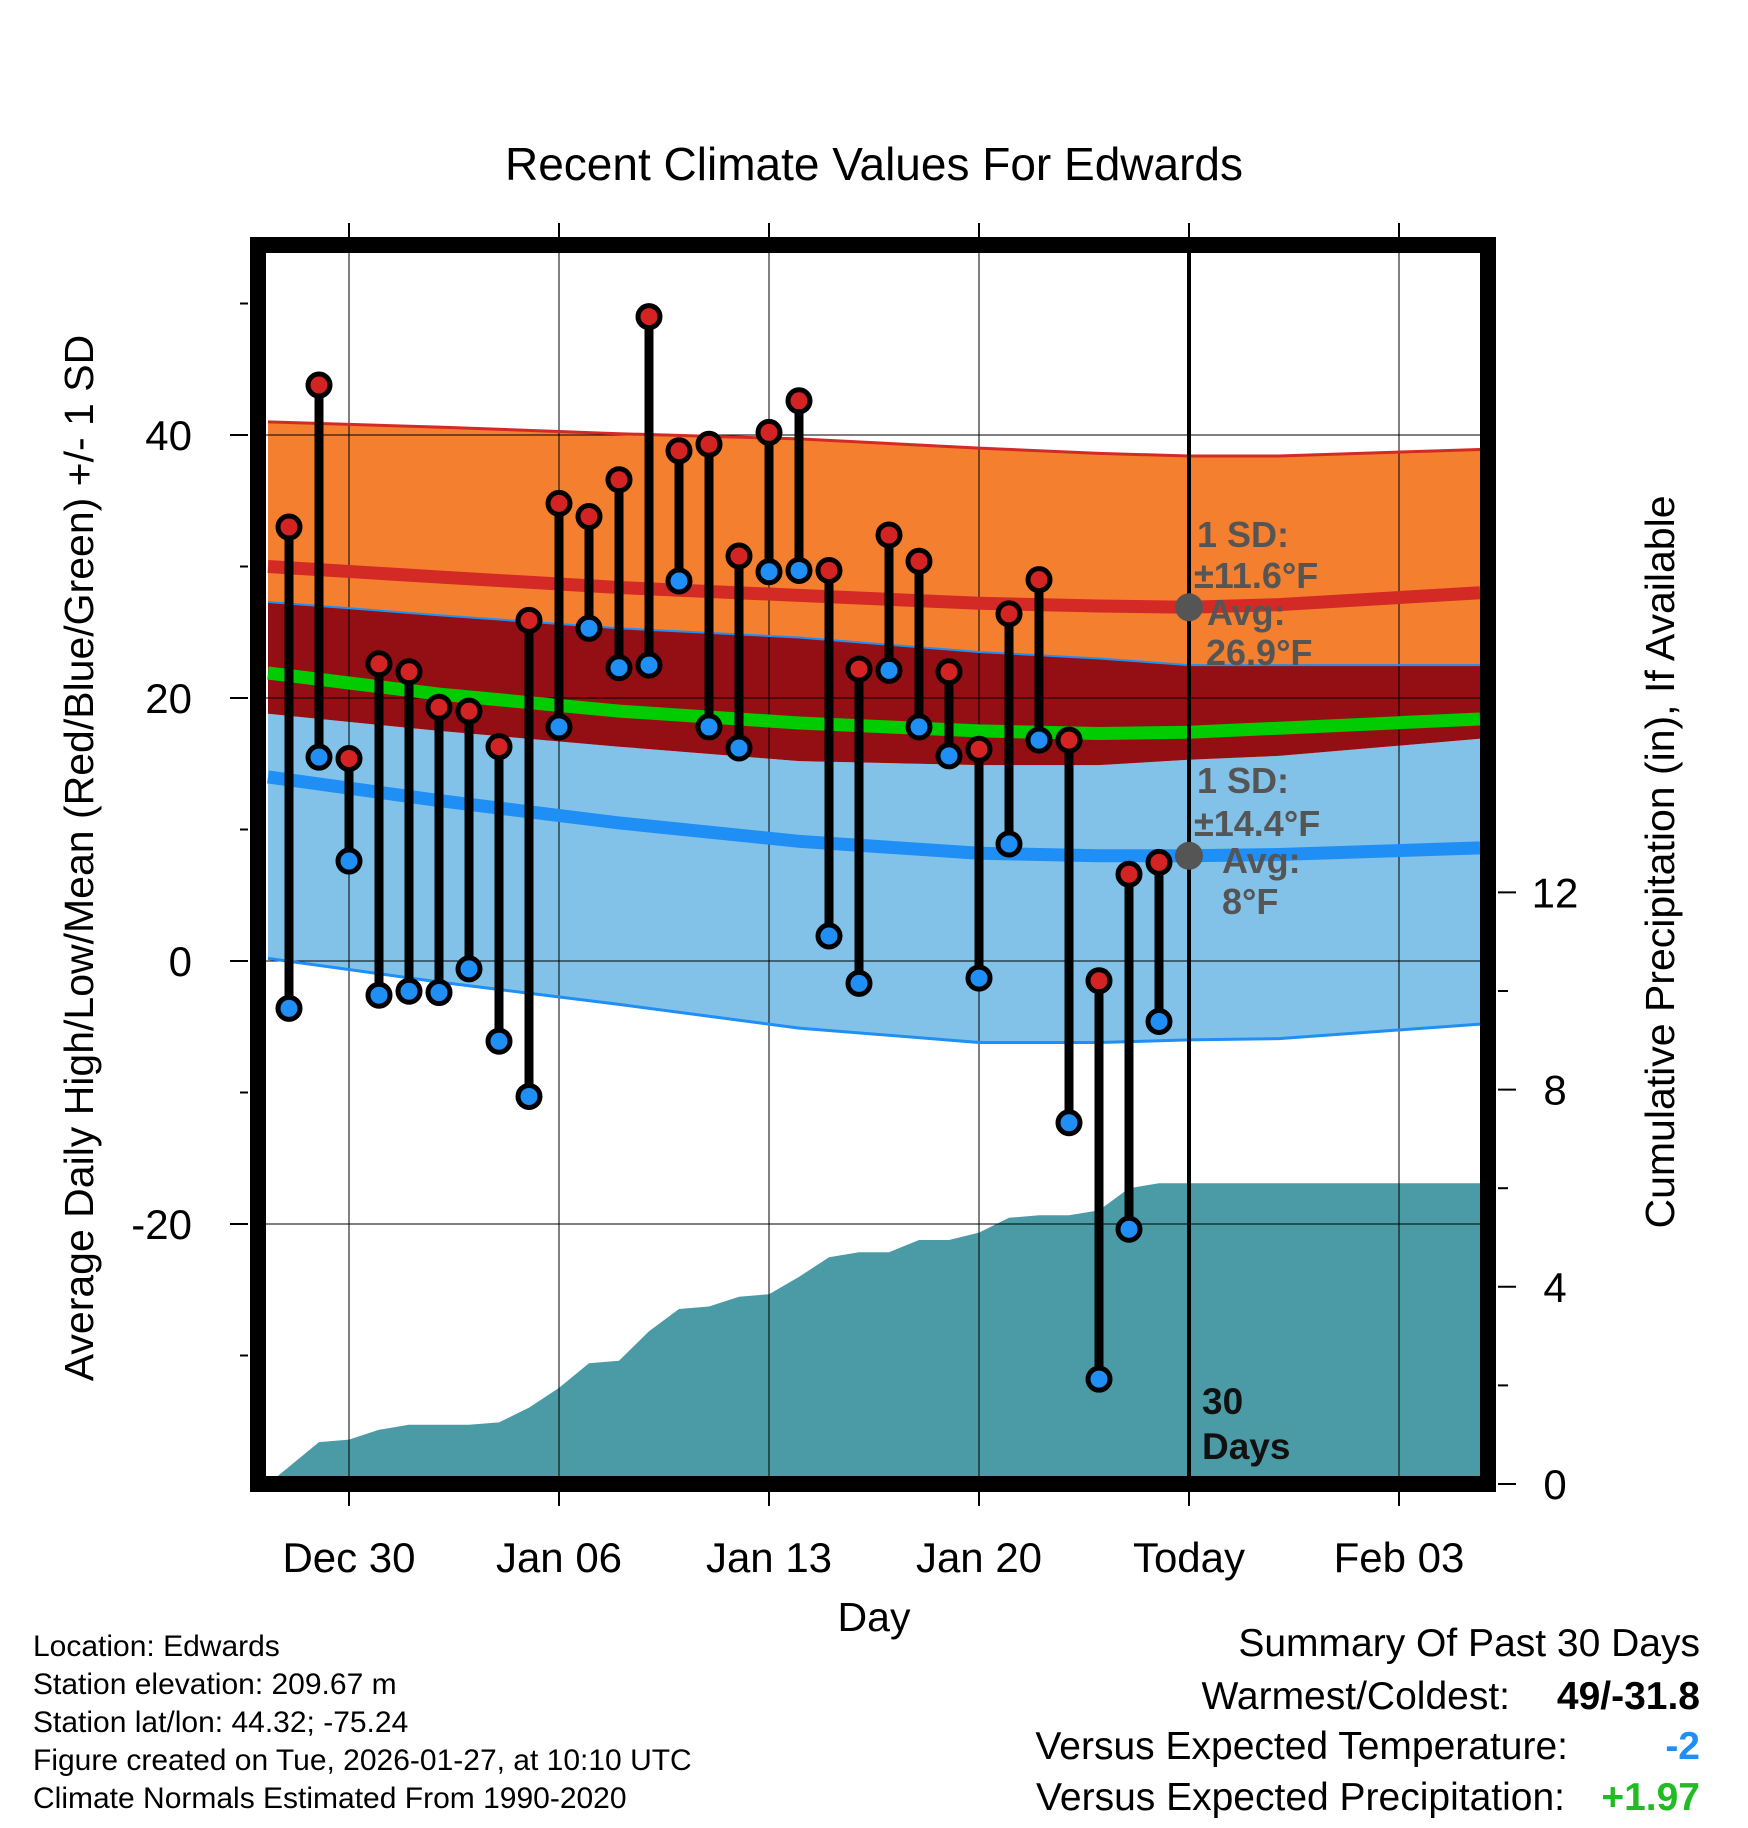  Describe the element at coordinates (1243, 534) in the screenshot. I see `high-sd-label: 1 SD:` at that location.